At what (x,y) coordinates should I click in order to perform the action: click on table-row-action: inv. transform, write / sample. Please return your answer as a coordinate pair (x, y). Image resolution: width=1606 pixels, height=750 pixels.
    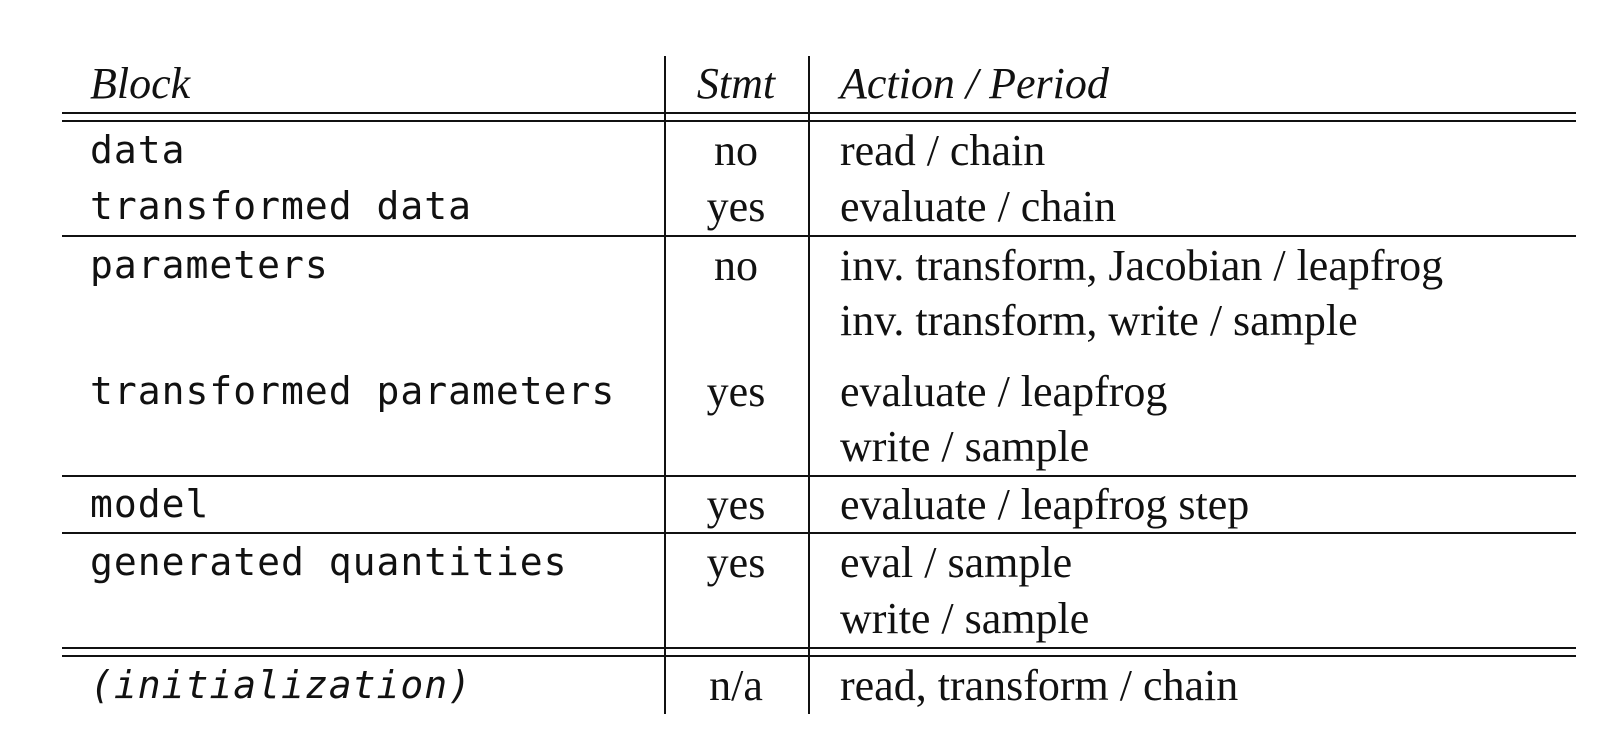
    Looking at the image, I should click on (1099, 320).